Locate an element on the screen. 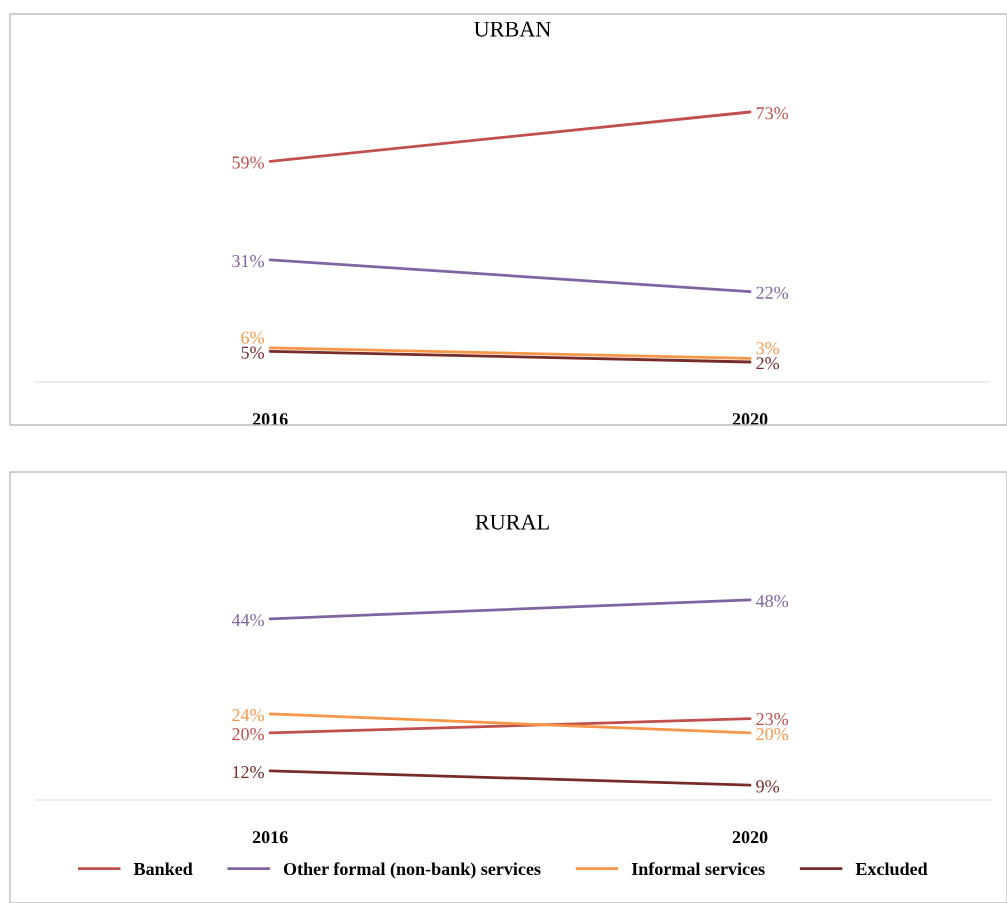 This screenshot has width=1007, height=903. data-label: 5% is located at coordinates (252, 352).